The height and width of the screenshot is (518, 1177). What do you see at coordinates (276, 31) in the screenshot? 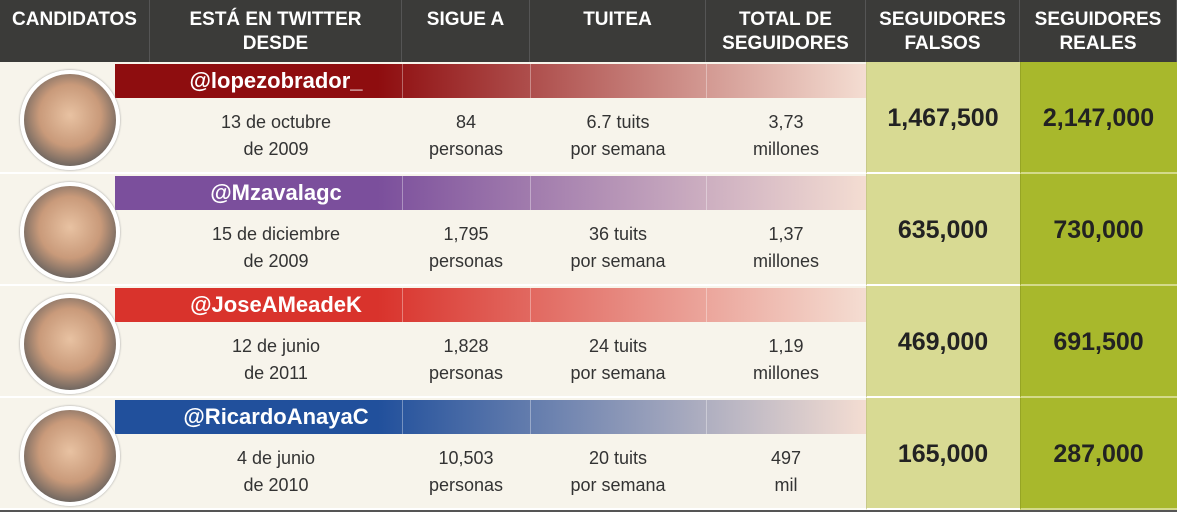
I see `column-header: ESTÁ EN TWITTER DESDE` at bounding box center [276, 31].